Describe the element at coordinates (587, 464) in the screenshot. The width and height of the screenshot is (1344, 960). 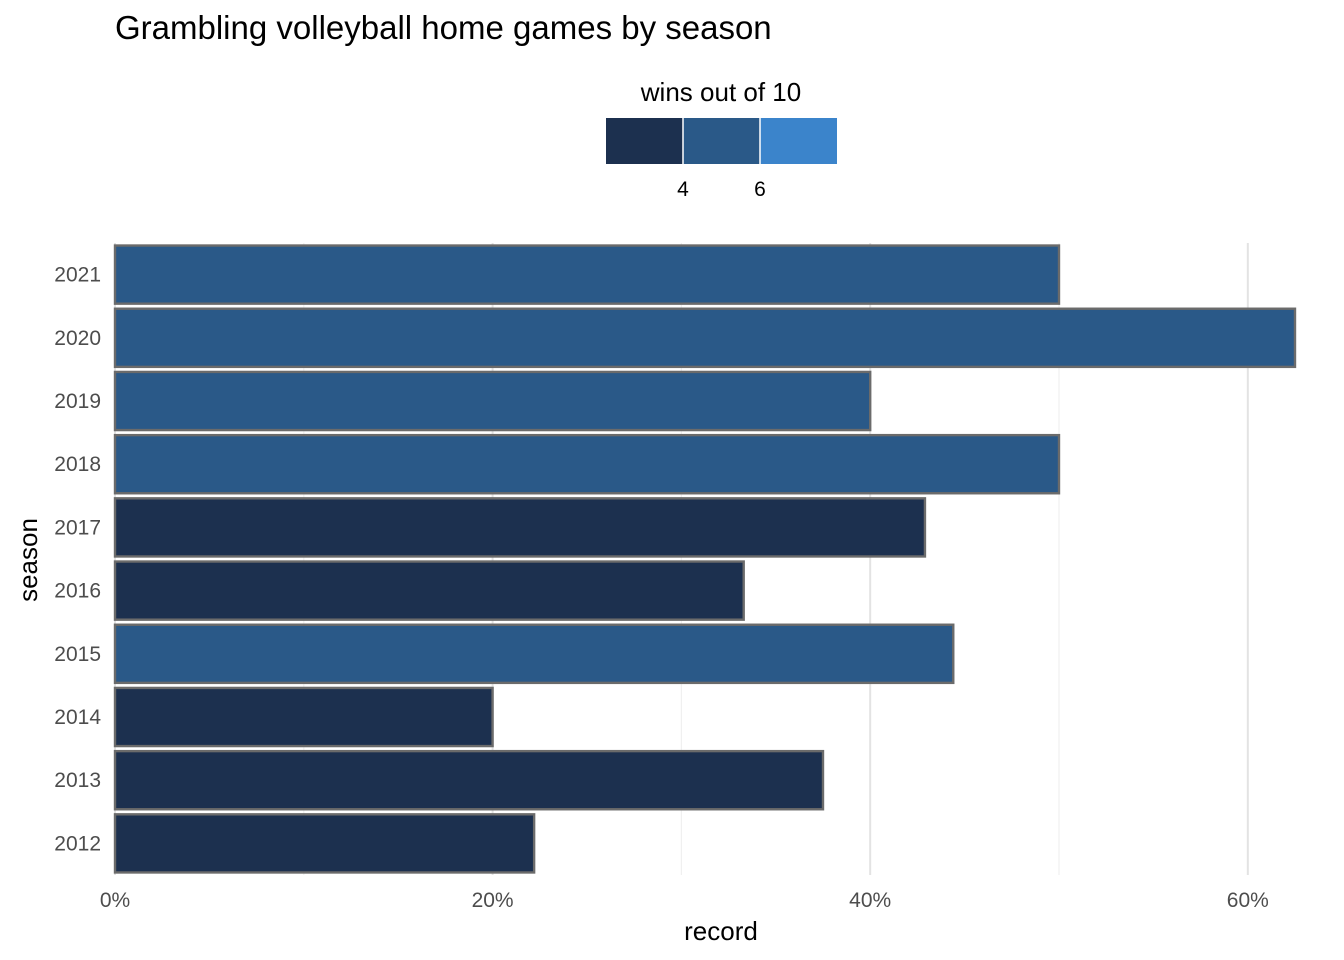
I see `bar-2018` at that location.